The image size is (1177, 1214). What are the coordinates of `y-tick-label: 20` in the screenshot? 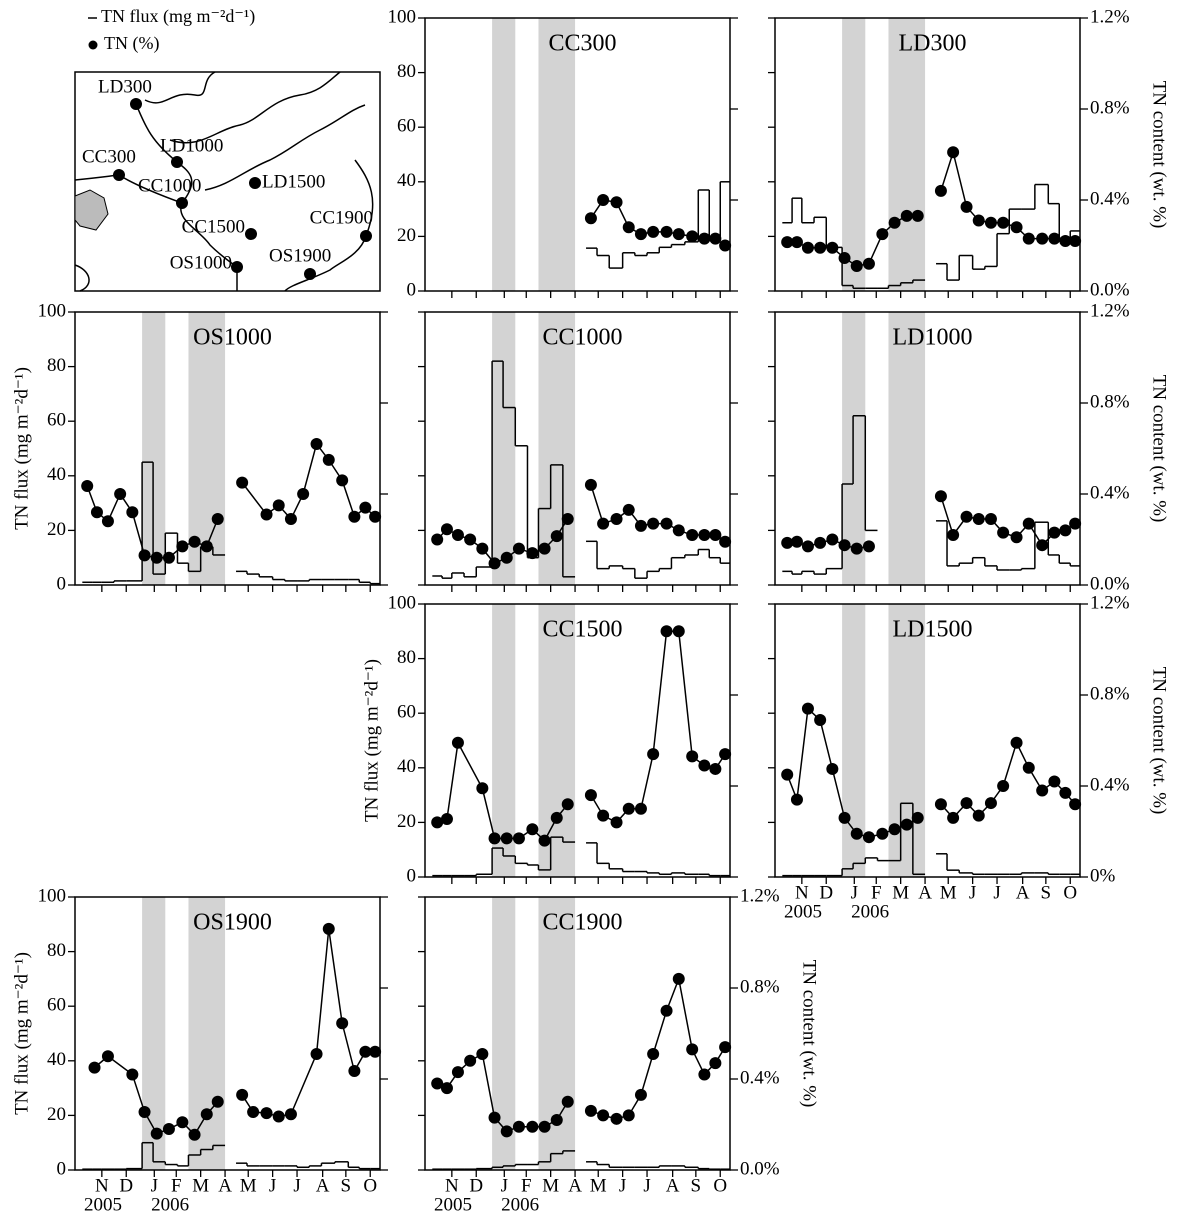 It's located at (56, 1114).